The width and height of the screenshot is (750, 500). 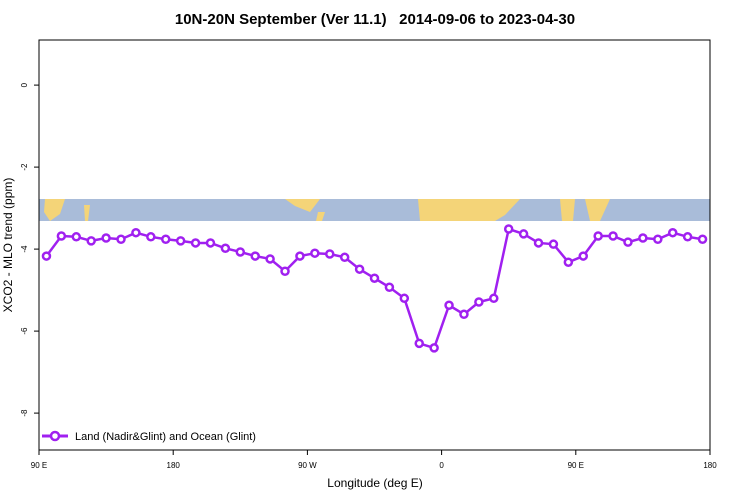 What do you see at coordinates (441, 465) in the screenshot?
I see `x-tick-label: 0` at bounding box center [441, 465].